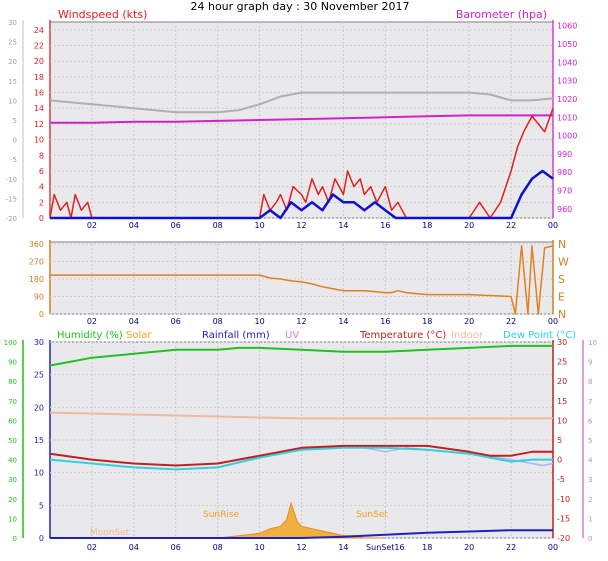  Describe the element at coordinates (221, 515) in the screenshot. I see `sunrise-label: SunRise` at that location.